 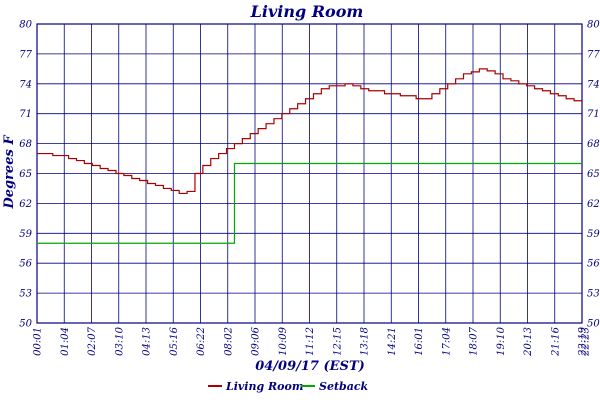 What do you see at coordinates (256, 340) in the screenshot?
I see `x-tick-label: 09:06` at bounding box center [256, 340].